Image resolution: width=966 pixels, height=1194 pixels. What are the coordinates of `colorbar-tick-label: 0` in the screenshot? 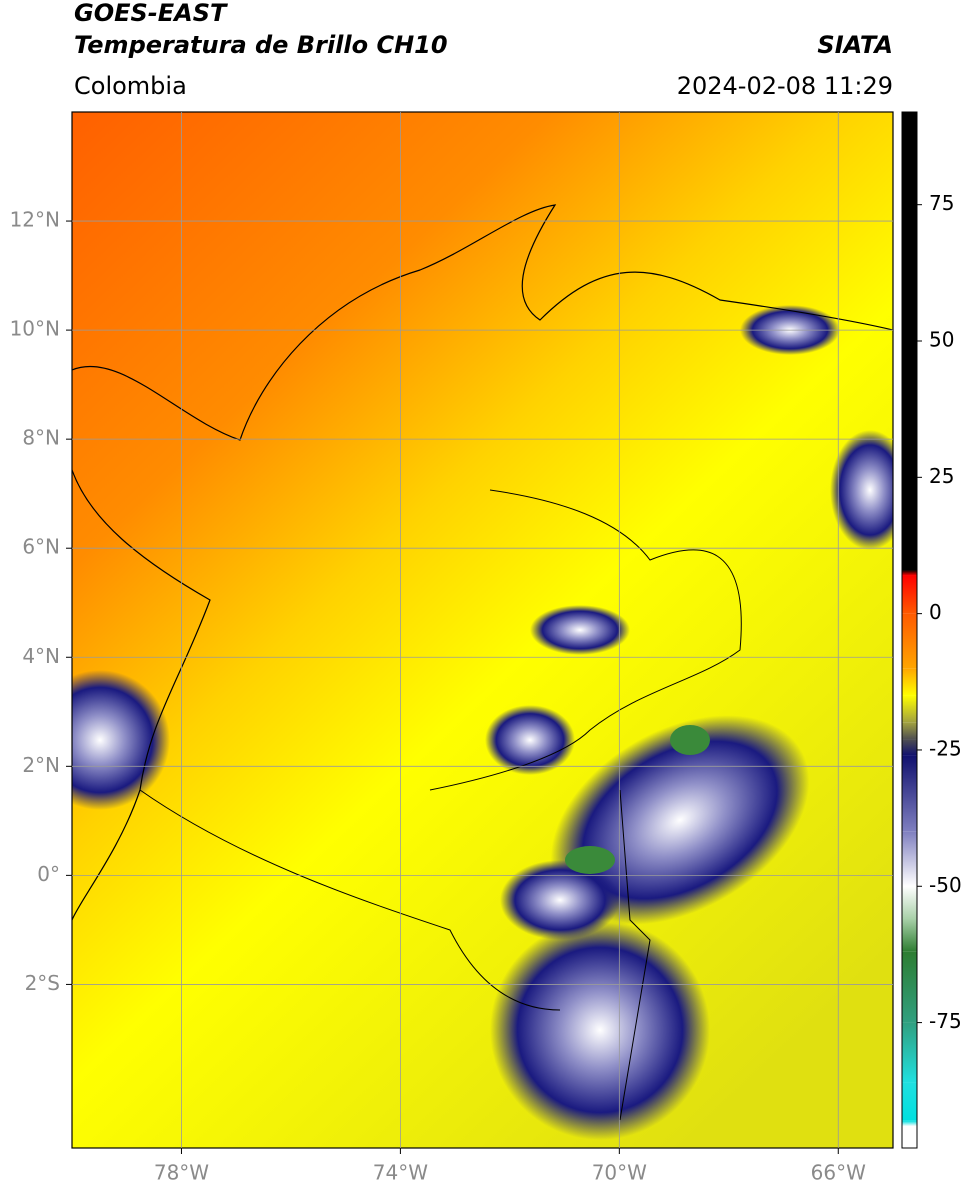 It's located at (935, 612).